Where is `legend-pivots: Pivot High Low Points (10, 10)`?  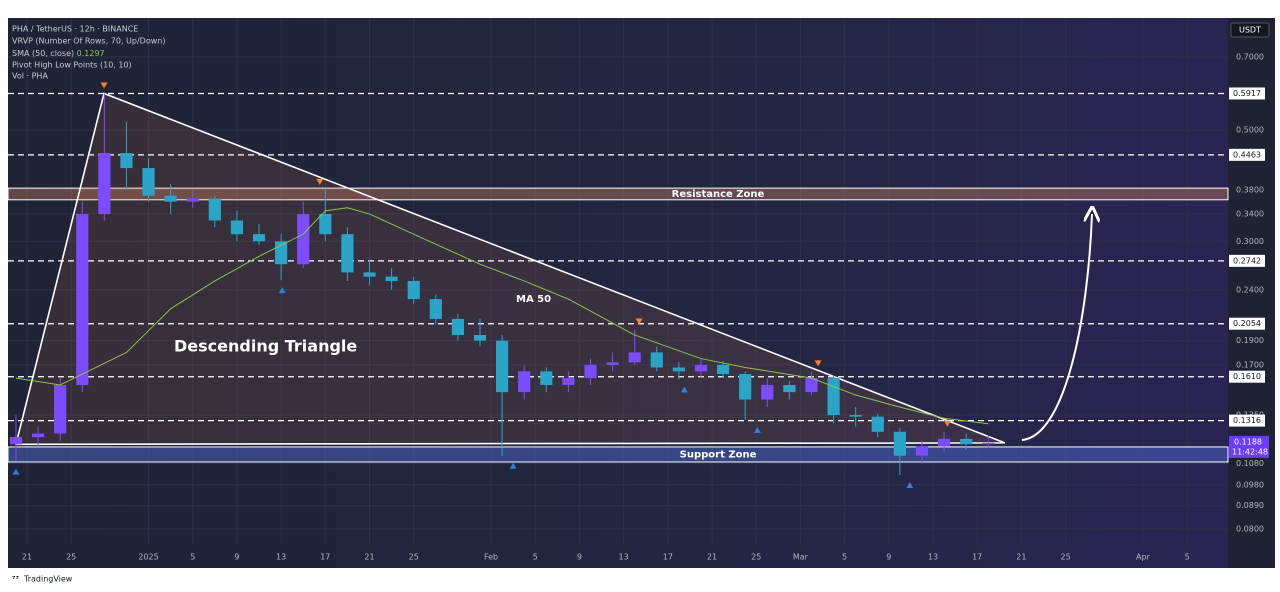 legend-pivots: Pivot High Low Points (10, 10) is located at coordinates (72, 65).